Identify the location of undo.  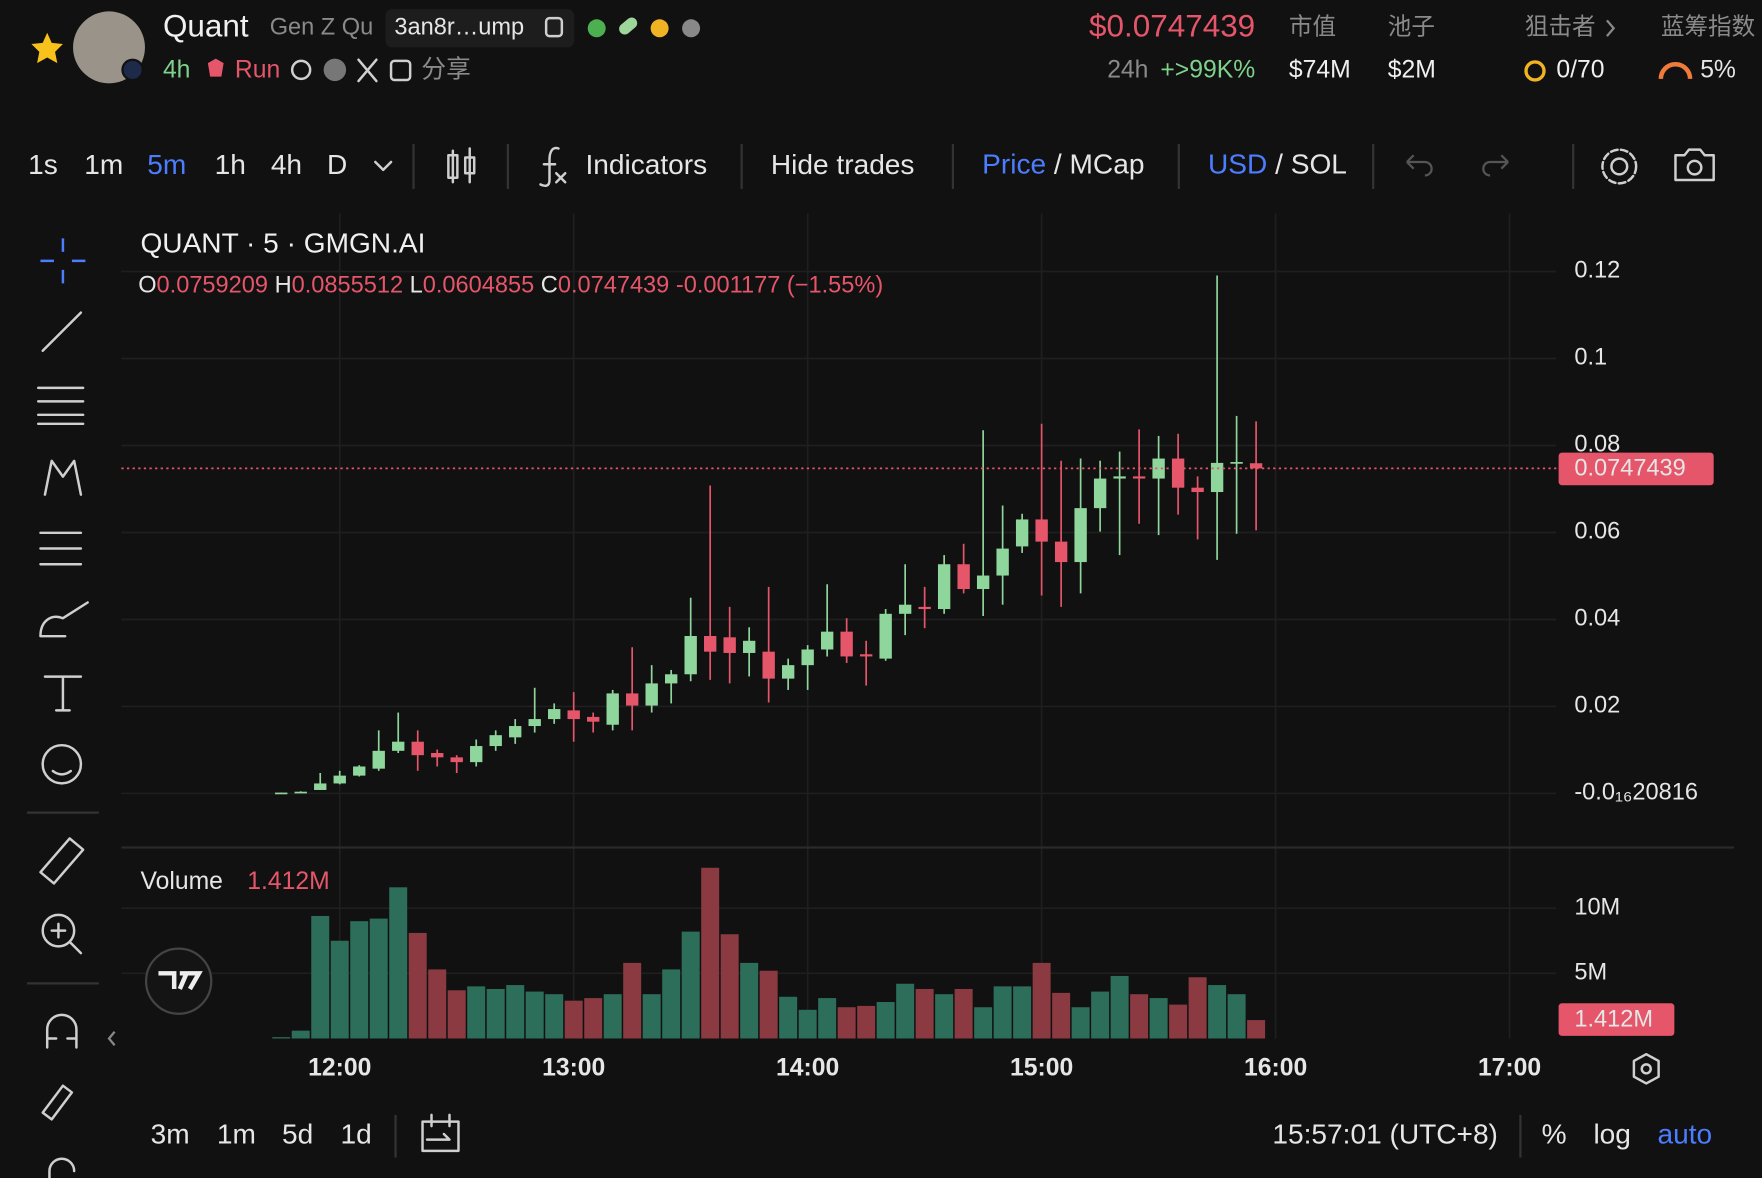
(1419, 165).